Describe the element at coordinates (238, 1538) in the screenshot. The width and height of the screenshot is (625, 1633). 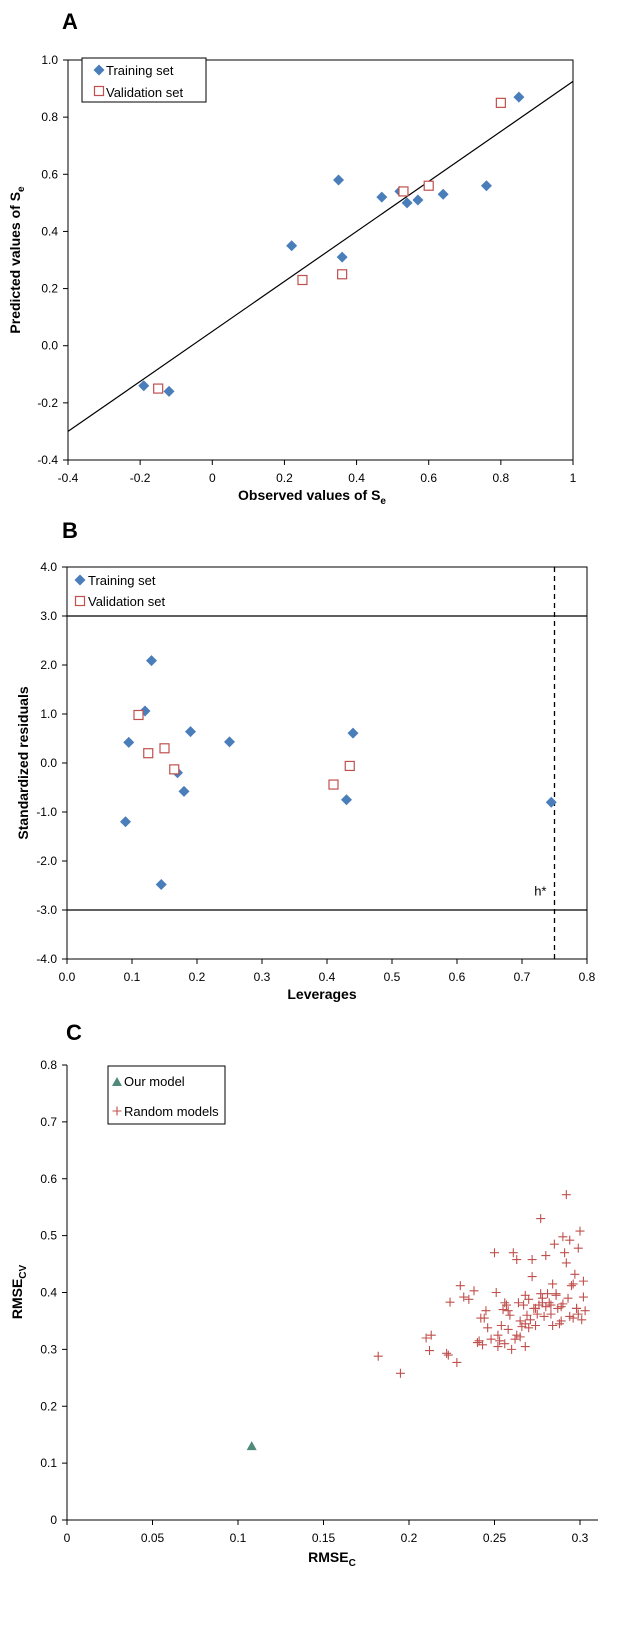
I see `x-tick-label: 0.1` at that location.